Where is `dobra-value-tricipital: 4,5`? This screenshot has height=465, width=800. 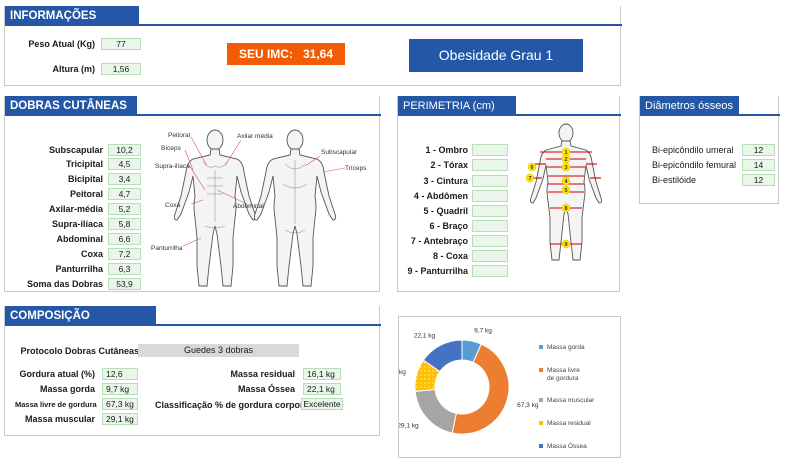
dobra-value-tricipital: 4,5 is located at coordinates (124, 164).